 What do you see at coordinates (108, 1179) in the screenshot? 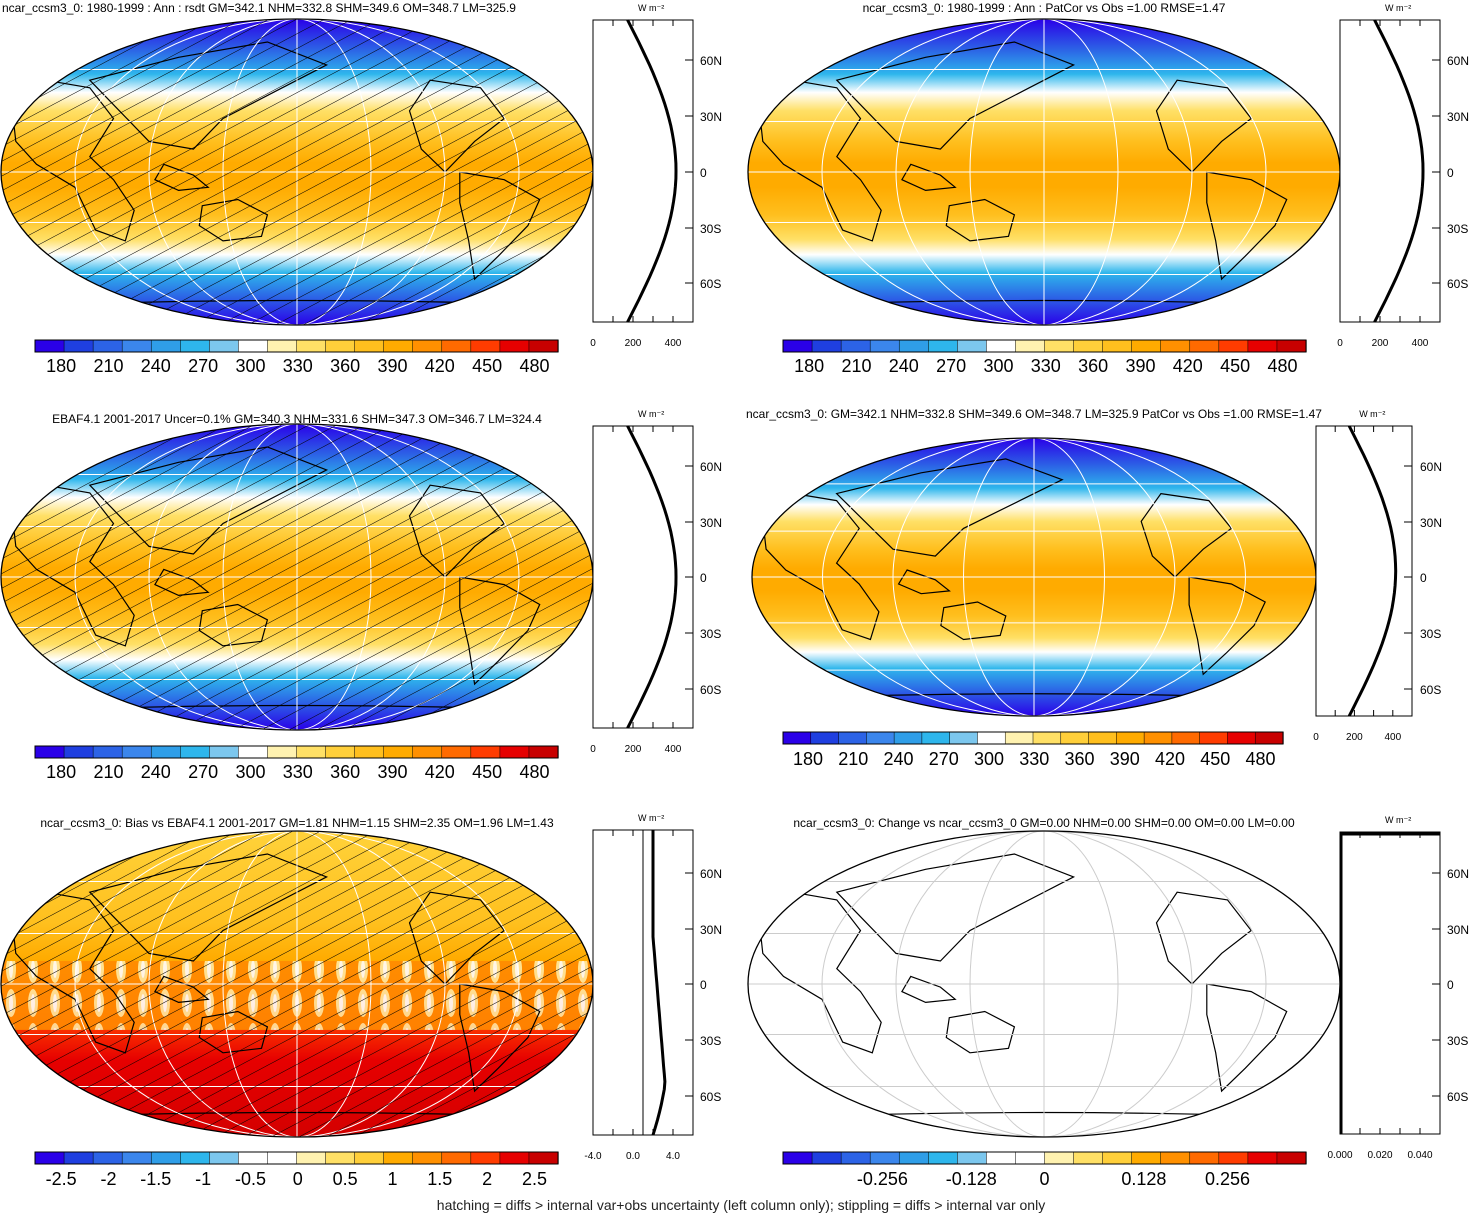
I see `colorbar-label: -2` at bounding box center [108, 1179].